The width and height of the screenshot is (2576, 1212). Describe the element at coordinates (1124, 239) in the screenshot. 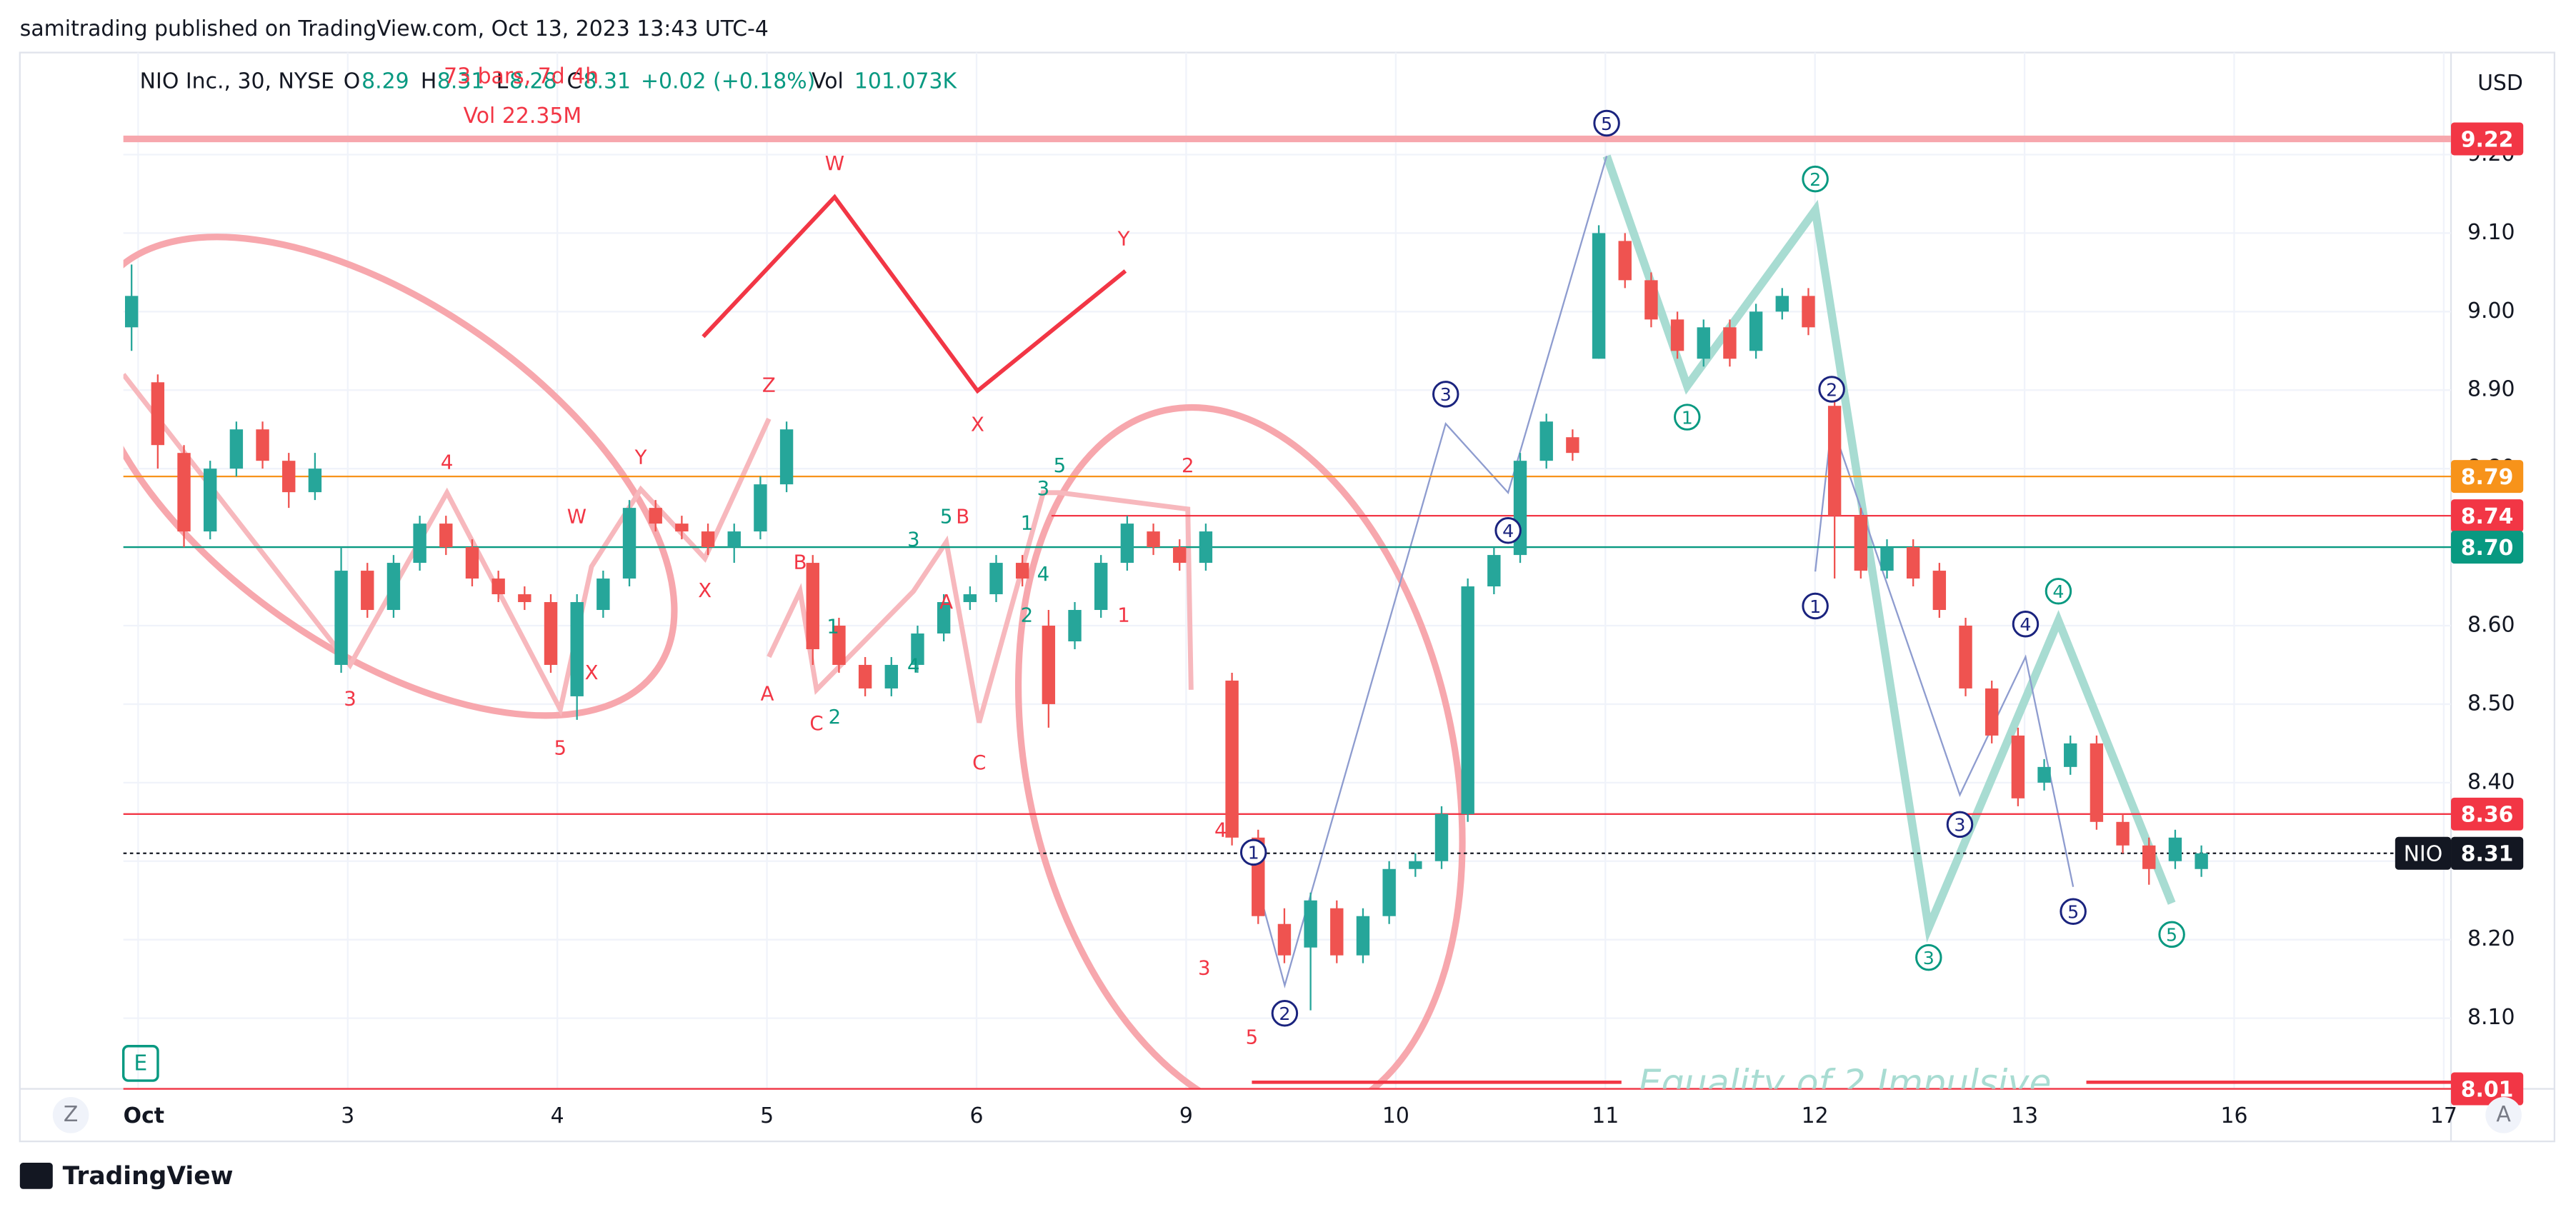

I see `wave-label: Y` at that location.